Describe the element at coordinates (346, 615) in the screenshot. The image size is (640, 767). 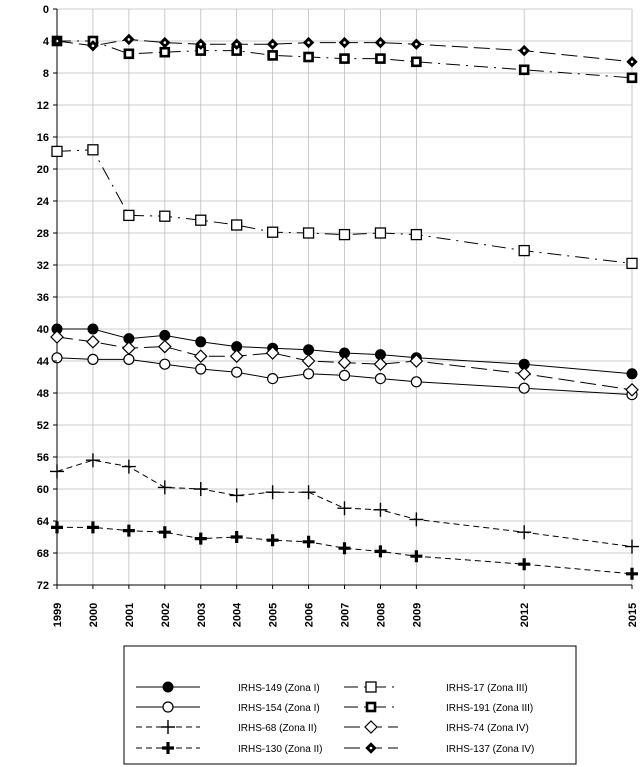
I see `x-tick-label: 2007` at that location.